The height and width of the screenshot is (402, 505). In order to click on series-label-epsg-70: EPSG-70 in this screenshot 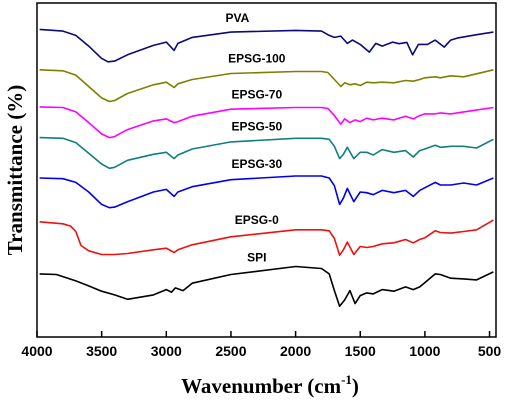, I will do `click(256, 95)`.